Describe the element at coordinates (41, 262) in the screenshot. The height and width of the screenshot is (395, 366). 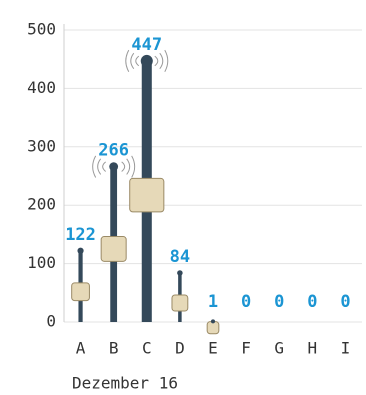
I see `y-tick-label: 100` at that location.